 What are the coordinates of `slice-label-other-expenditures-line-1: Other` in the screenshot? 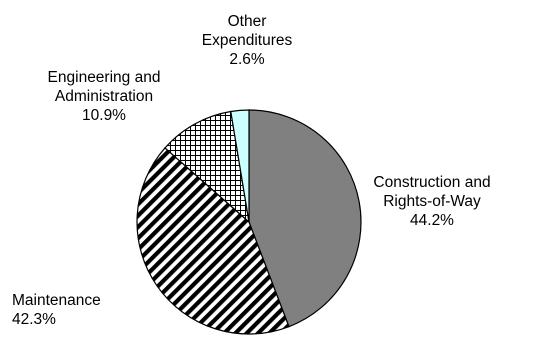 It's located at (247, 21).